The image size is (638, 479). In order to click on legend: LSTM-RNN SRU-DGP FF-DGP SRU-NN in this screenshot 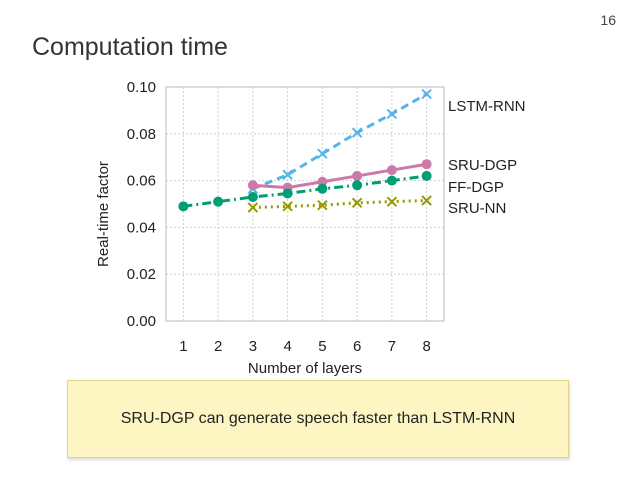, I will do `click(487, 157)`.